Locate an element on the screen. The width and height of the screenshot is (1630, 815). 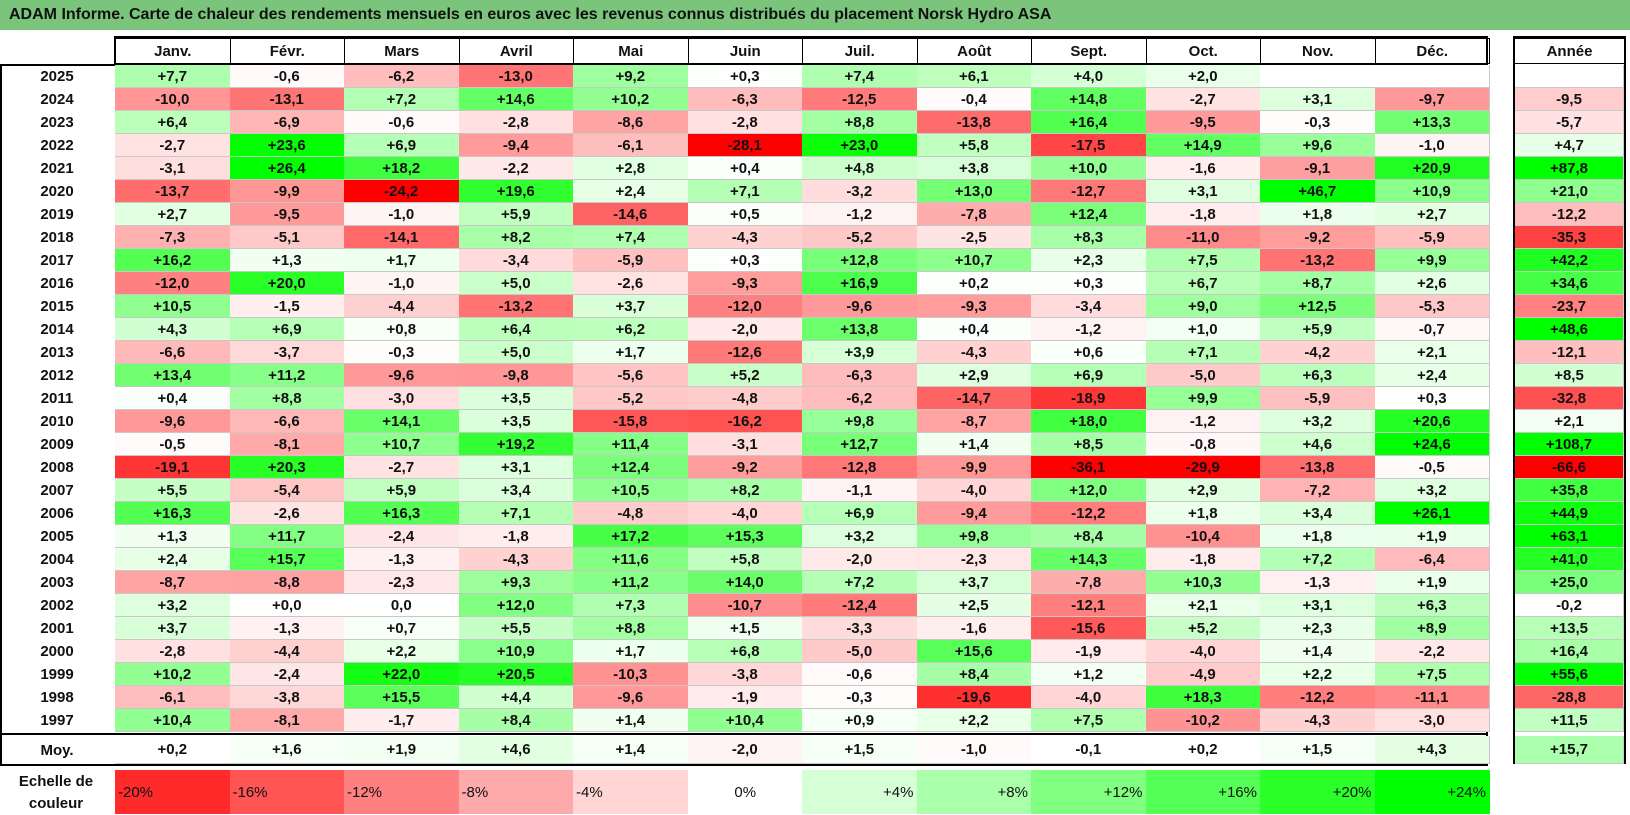
heatmap-cell: -5,0 is located at coordinates (1203, 375).